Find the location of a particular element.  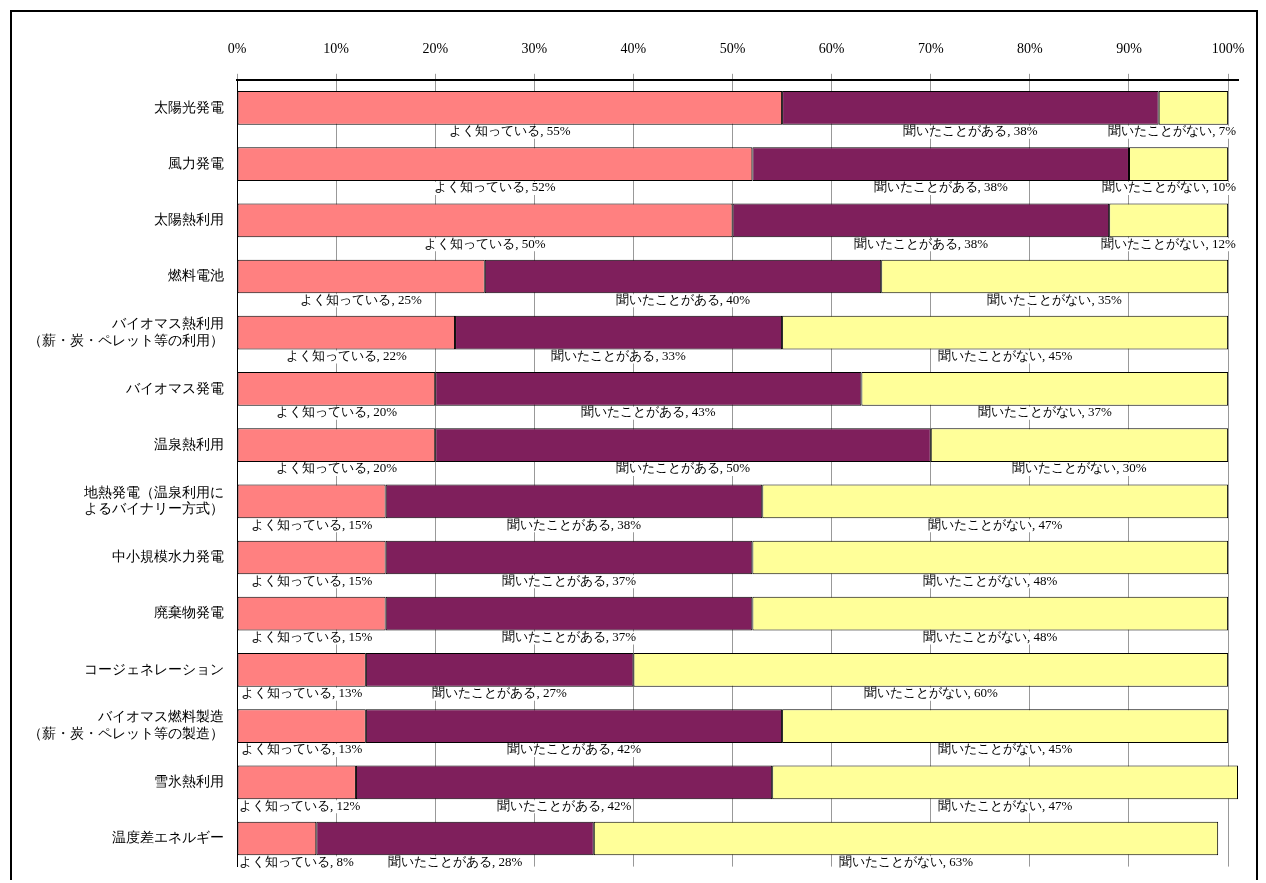

x-tick-label: 60% is located at coordinates (831, 49).